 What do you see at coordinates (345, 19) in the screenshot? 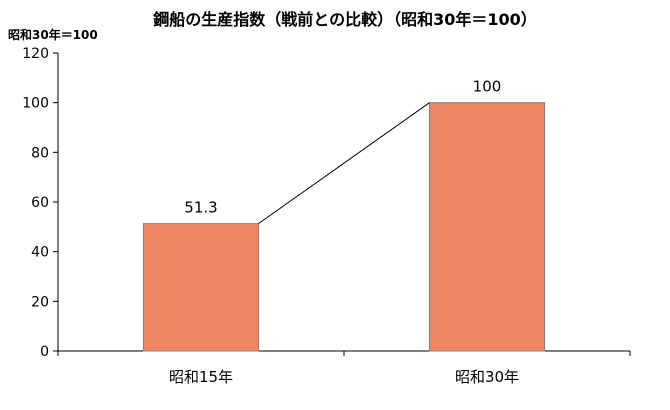
I see `chart-title: 鋼船の生産指数（戦前との比較）（昭和30年＝100）` at bounding box center [345, 19].